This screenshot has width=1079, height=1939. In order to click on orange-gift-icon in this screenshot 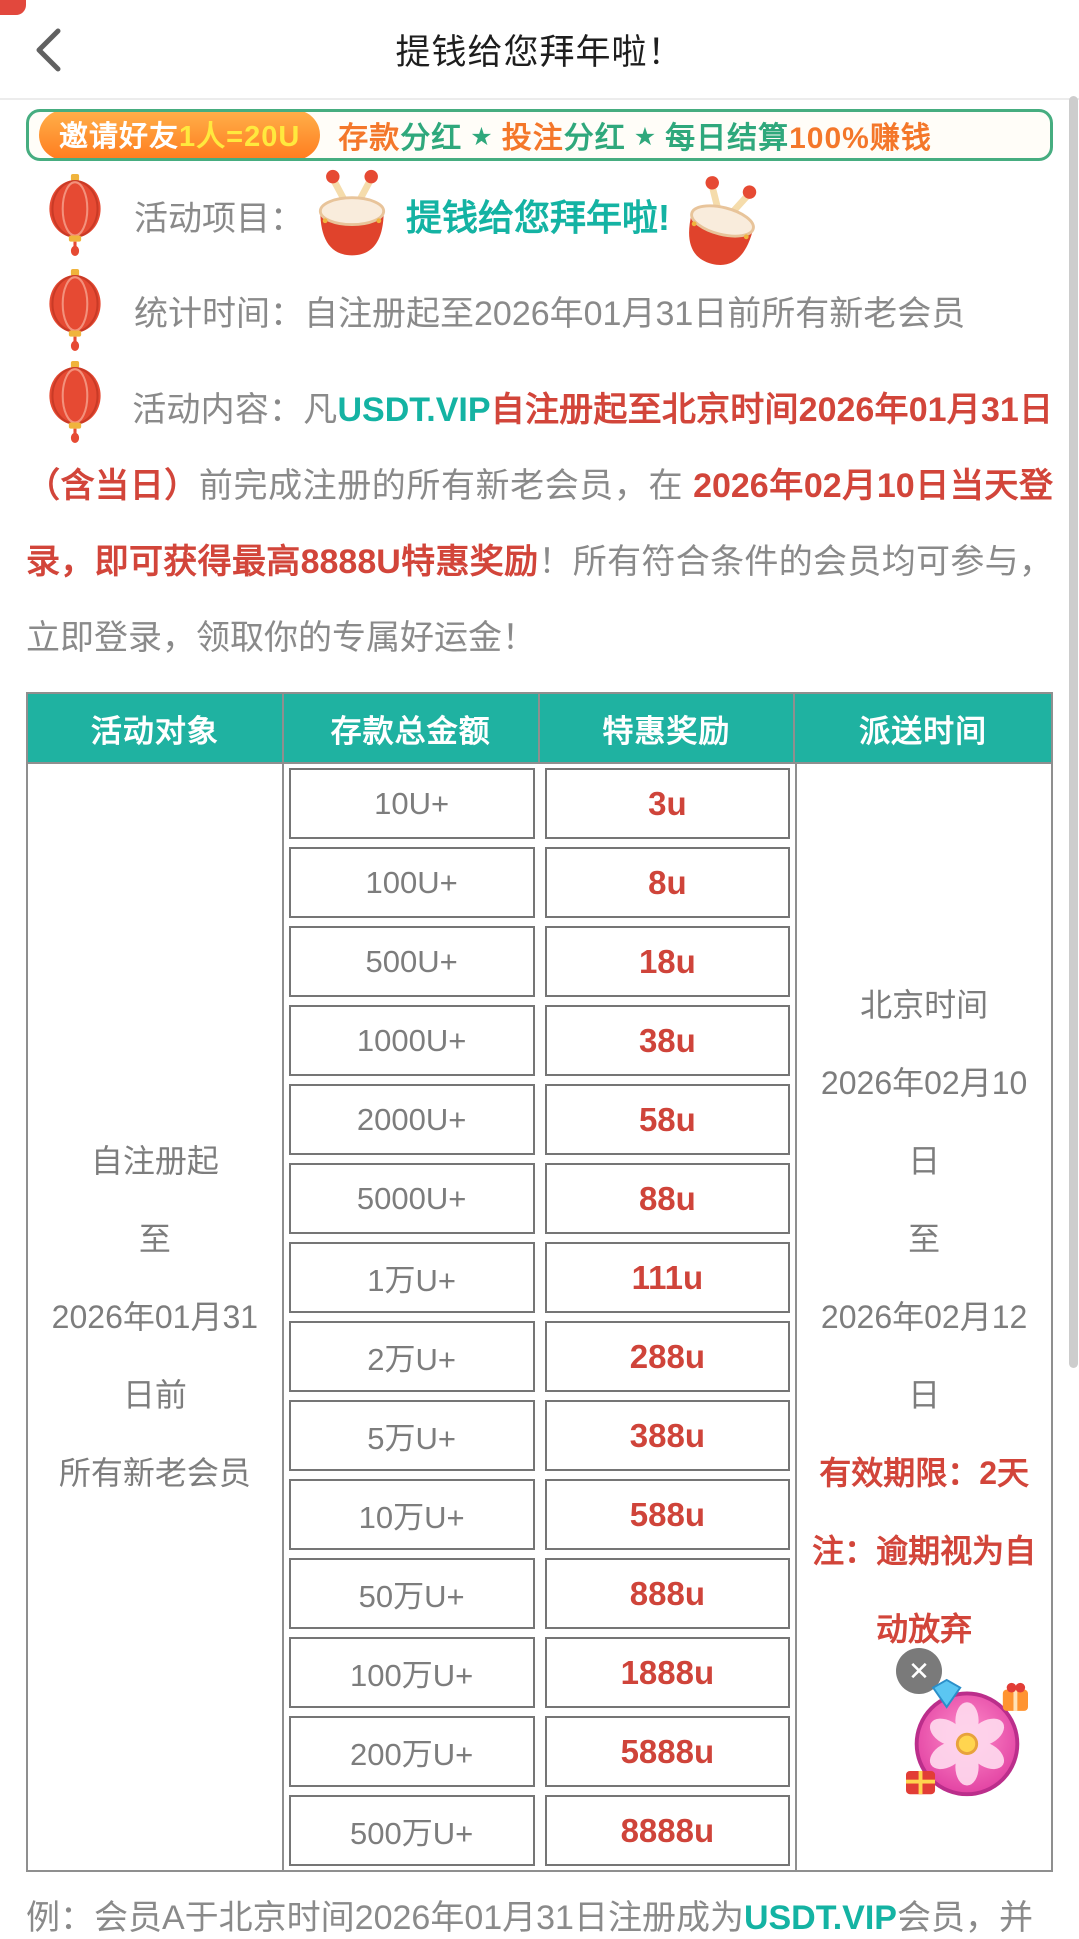, I will do `click(1015, 1696)`.